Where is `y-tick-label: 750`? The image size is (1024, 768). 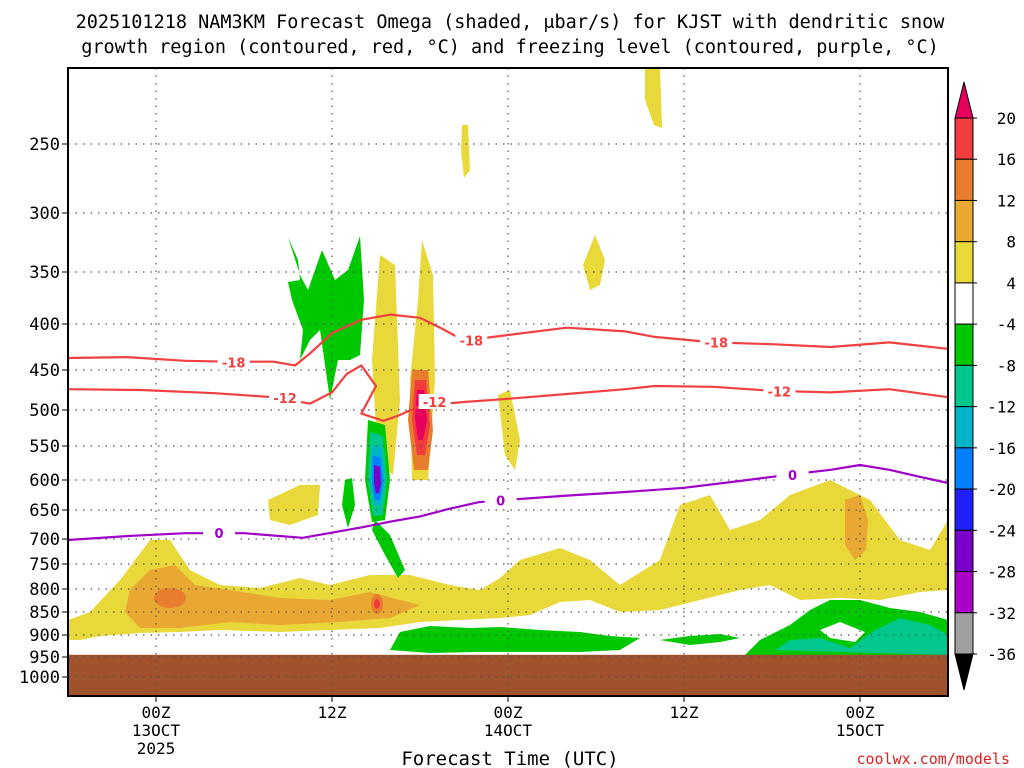 y-tick-label: 750 is located at coordinates (44, 565).